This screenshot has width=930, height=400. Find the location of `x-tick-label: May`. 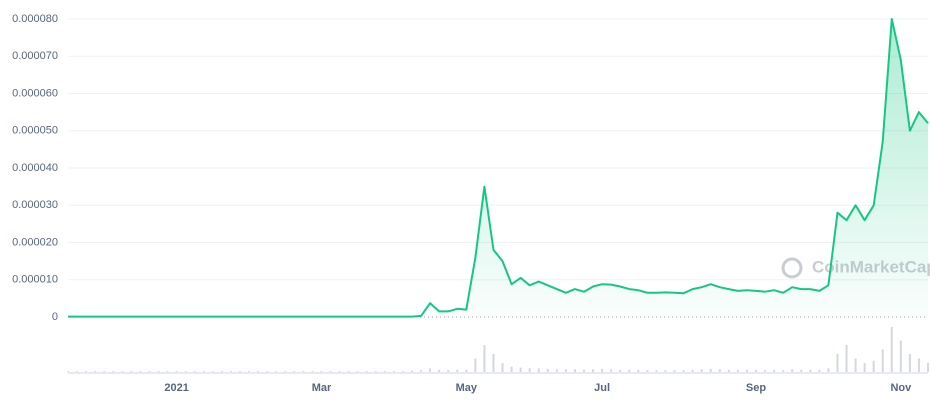

x-tick-label: May is located at coordinates (467, 388).